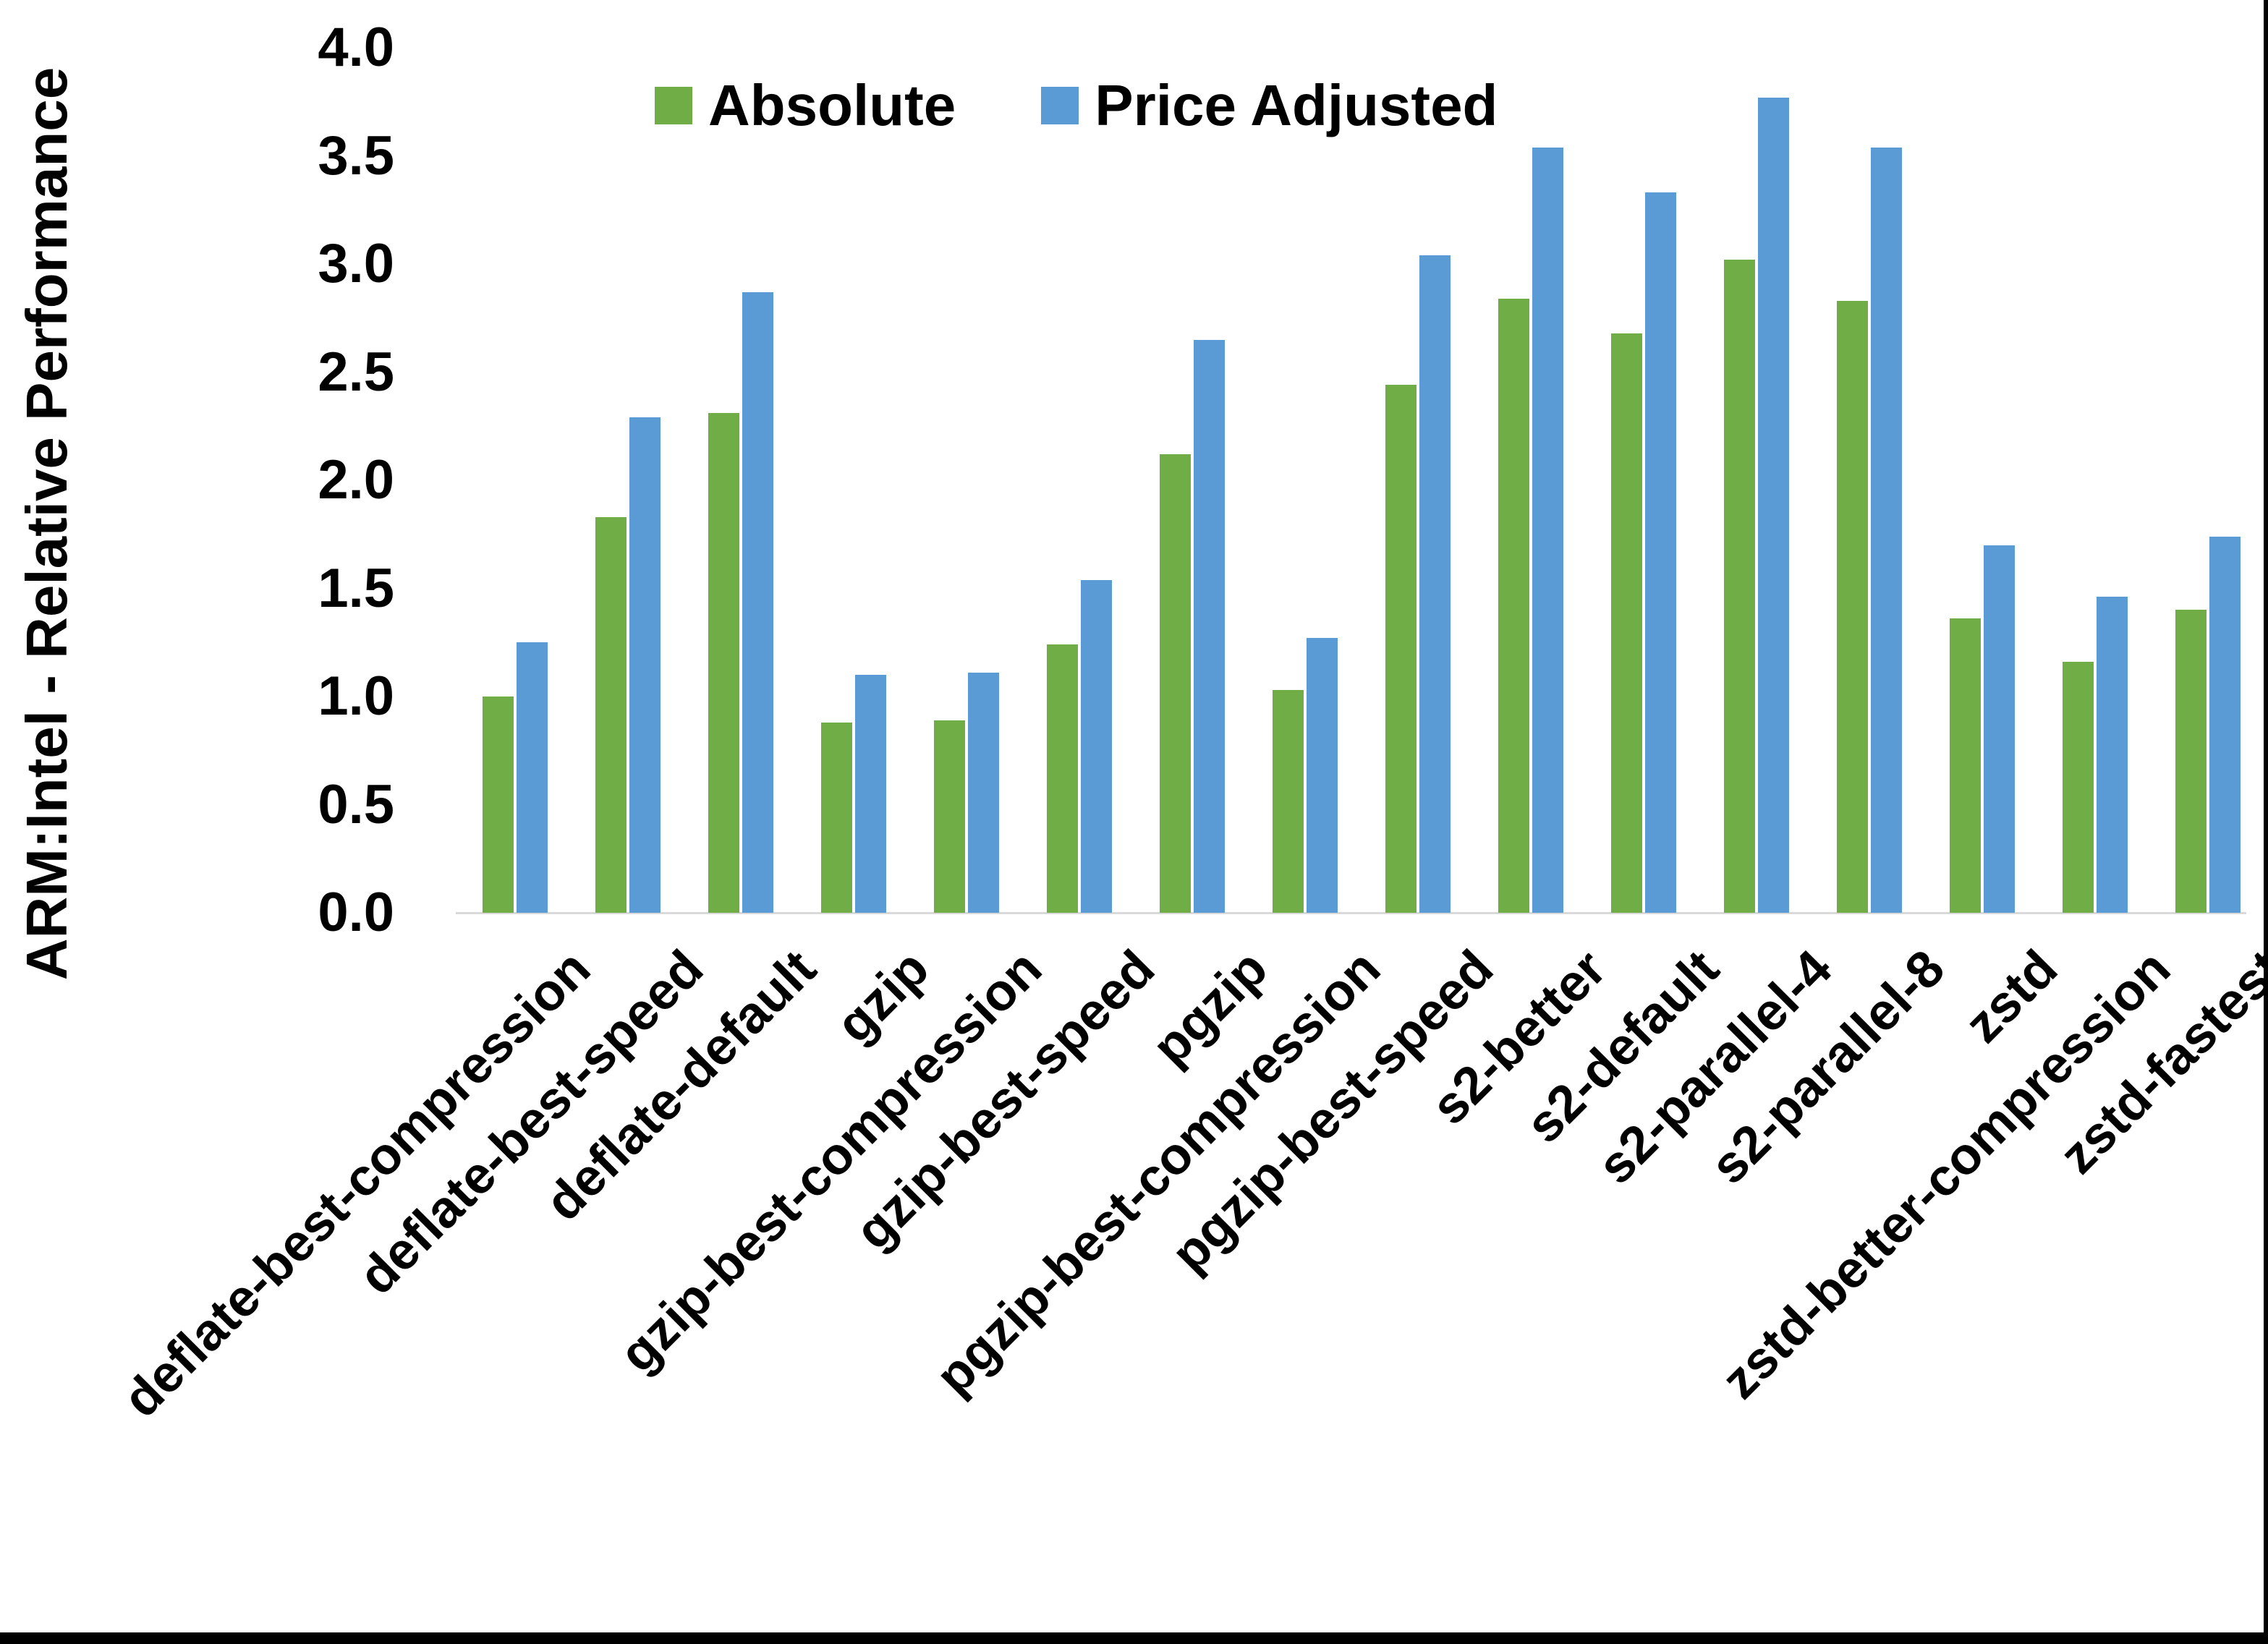 The width and height of the screenshot is (2268, 1644). What do you see at coordinates (356, 47) in the screenshot?
I see `y-tick-label-4.0: 4.0` at bounding box center [356, 47].